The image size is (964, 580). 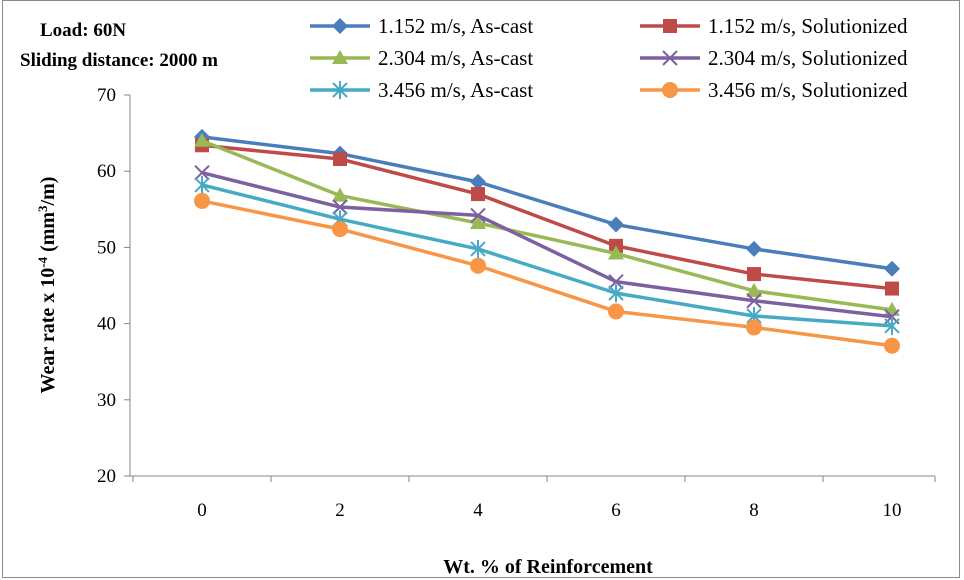 I want to click on sliding-distance-annotation: Sliding distance: 2000 m, so click(x=119, y=60).